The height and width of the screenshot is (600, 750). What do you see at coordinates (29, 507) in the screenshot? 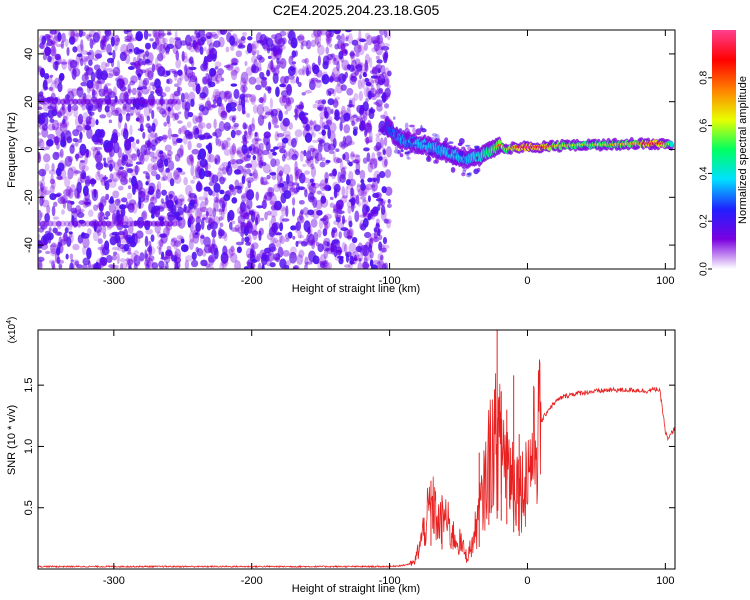
I see `snr-ytick-label: 0.5` at bounding box center [29, 507].